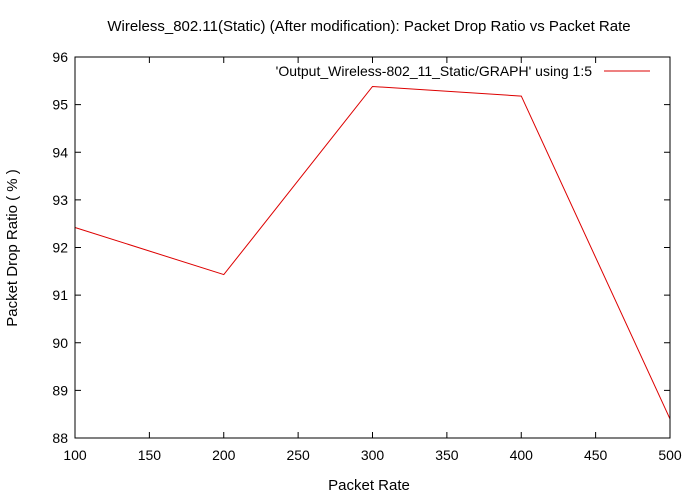 The width and height of the screenshot is (700, 500). I want to click on y-tick-label: 93, so click(60, 200).